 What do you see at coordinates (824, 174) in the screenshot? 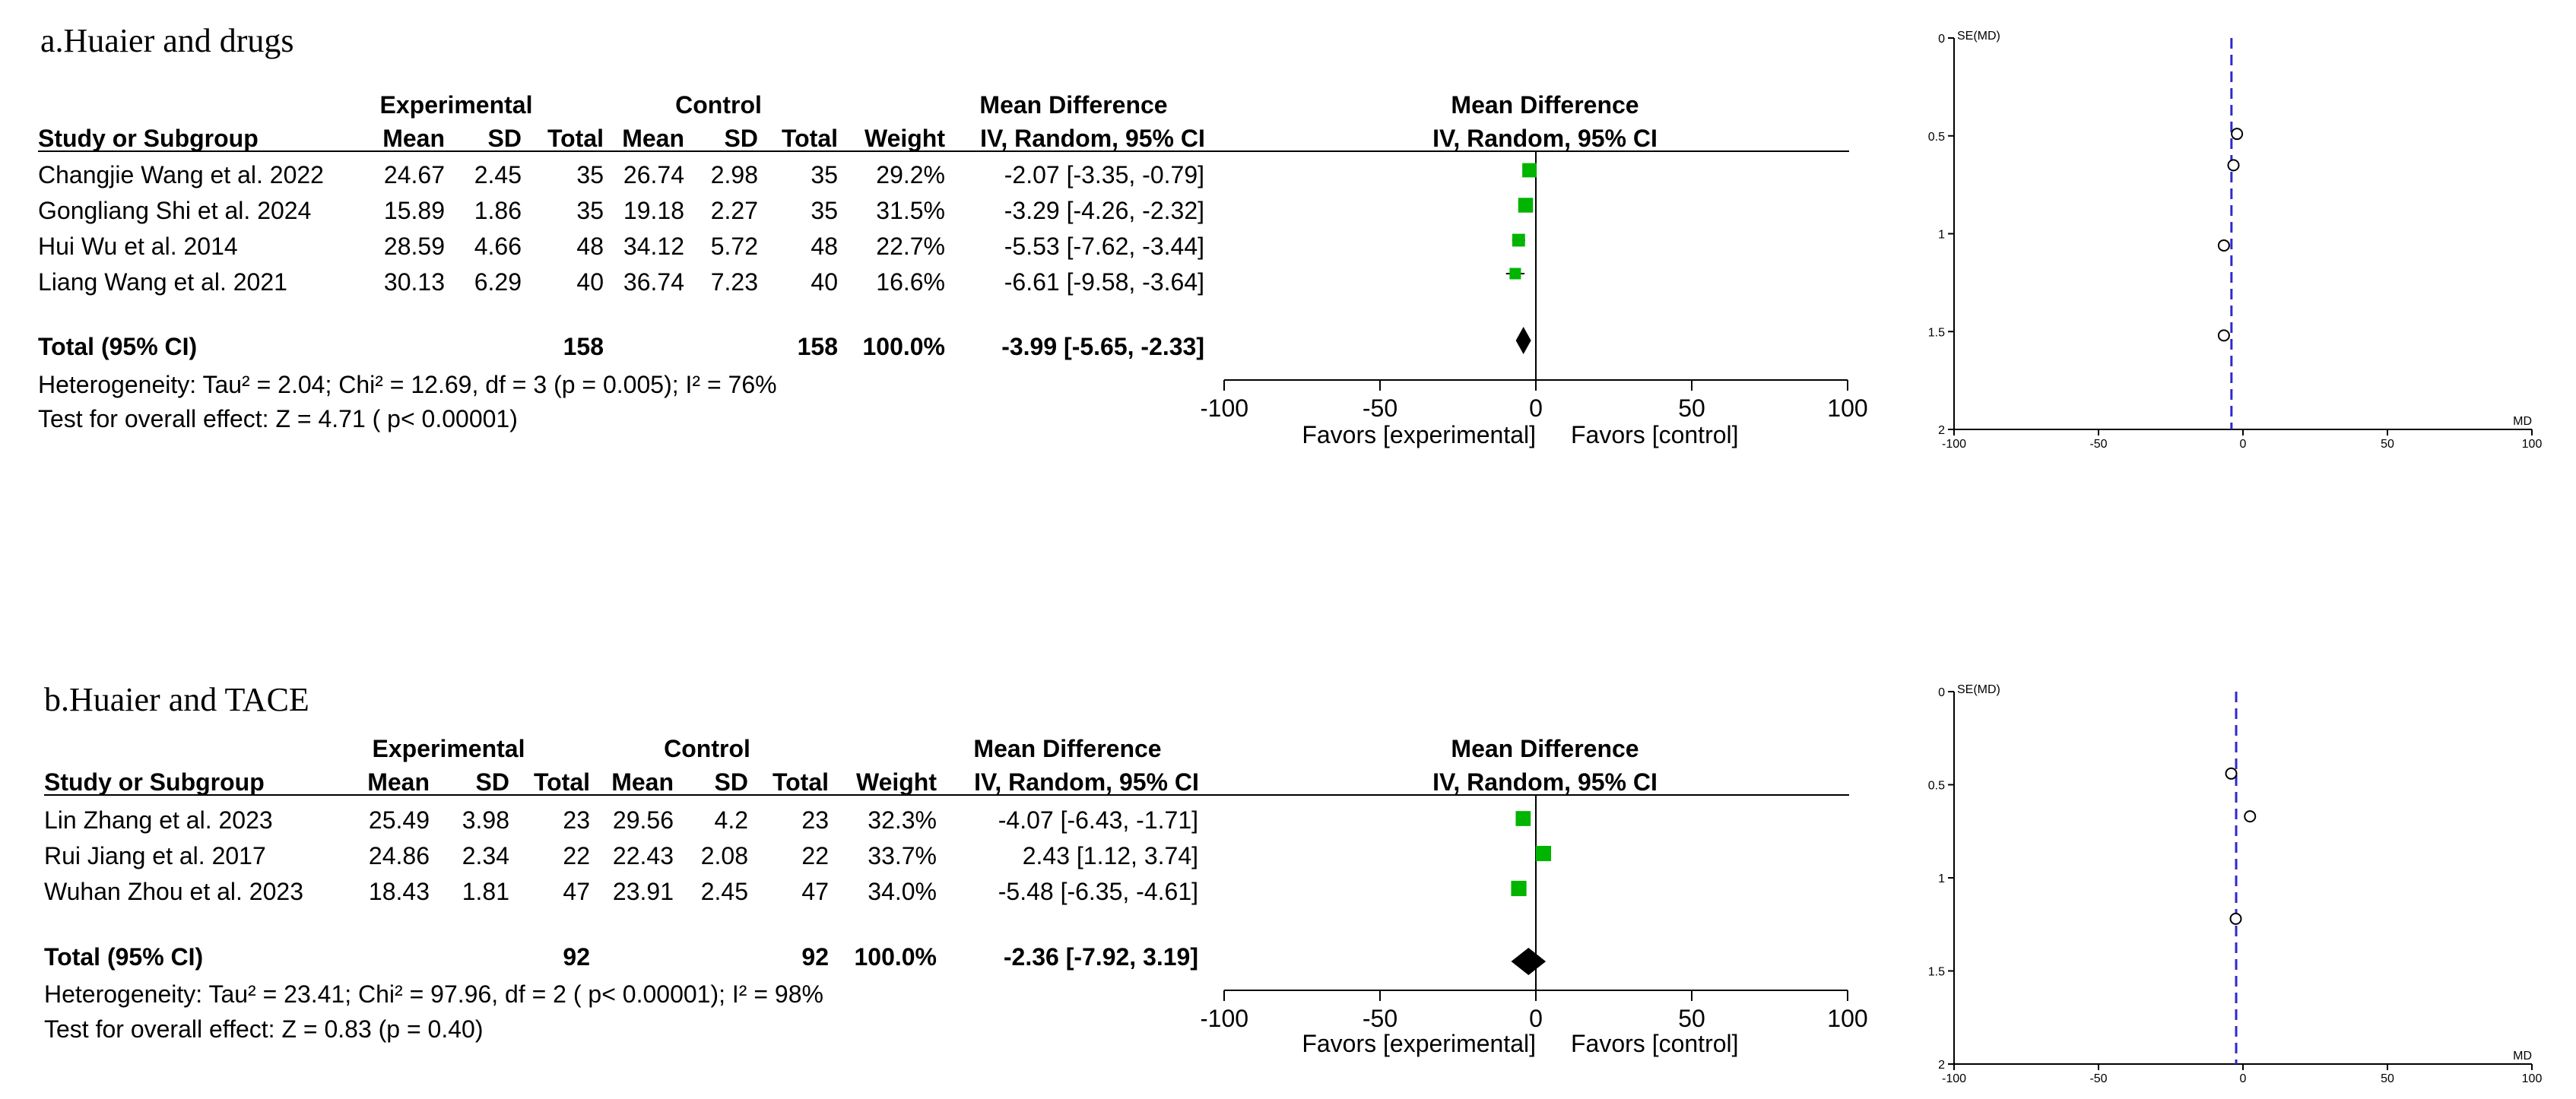
I see `c-total: 35` at bounding box center [824, 174].